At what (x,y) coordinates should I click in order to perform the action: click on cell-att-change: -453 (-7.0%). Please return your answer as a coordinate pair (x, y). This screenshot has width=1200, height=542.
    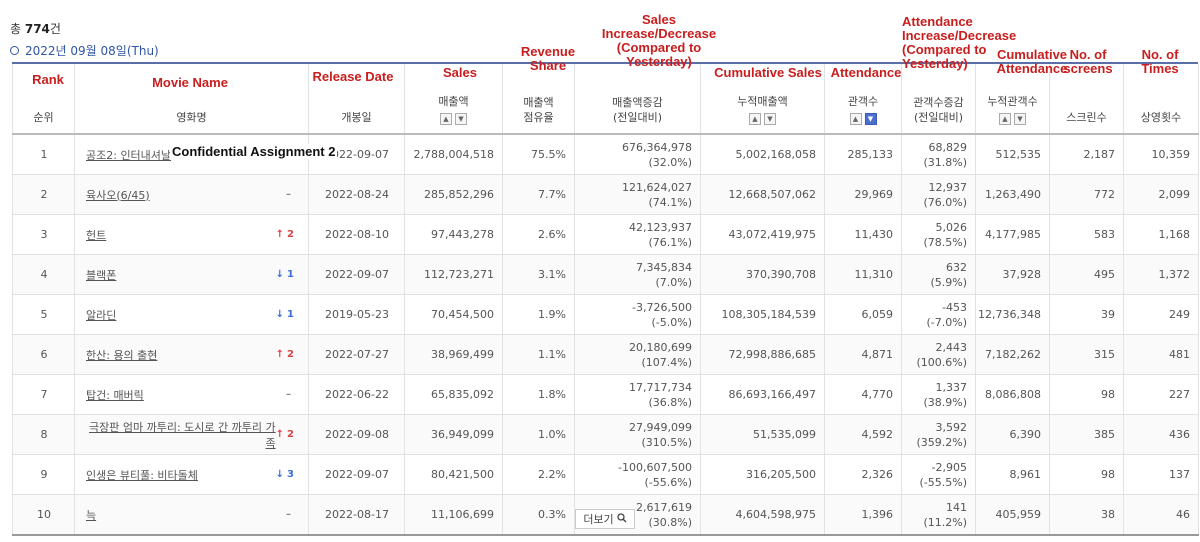
    Looking at the image, I should click on (938, 314).